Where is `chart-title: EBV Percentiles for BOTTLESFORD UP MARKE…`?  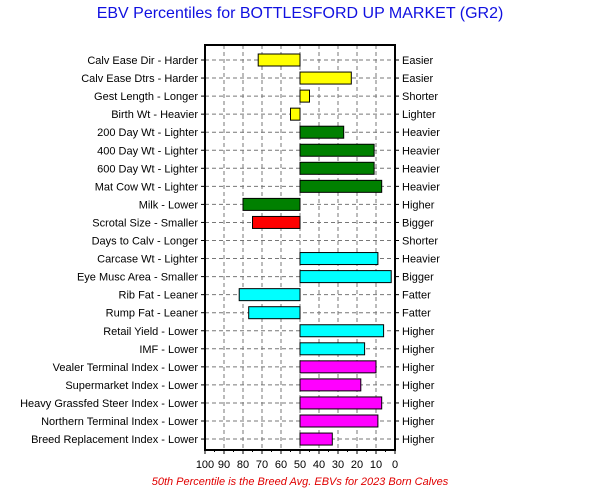
chart-title: EBV Percentiles for BOTTLESFORD UP MARKE… is located at coordinates (300, 13).